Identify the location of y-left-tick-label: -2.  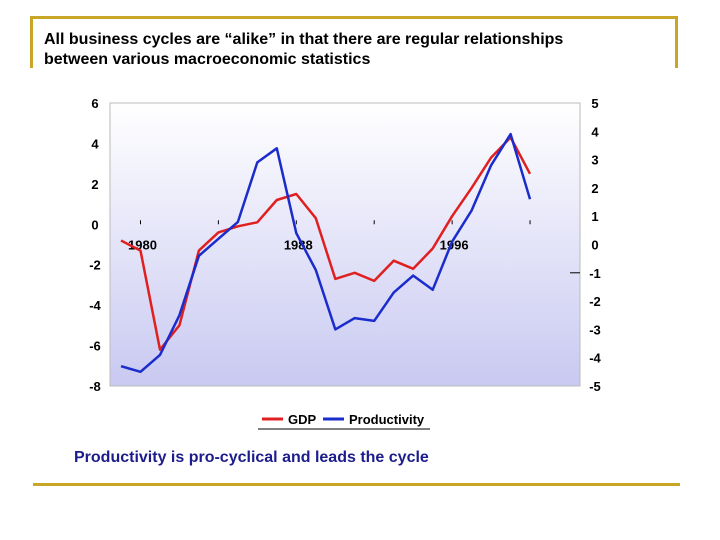
(95, 265).